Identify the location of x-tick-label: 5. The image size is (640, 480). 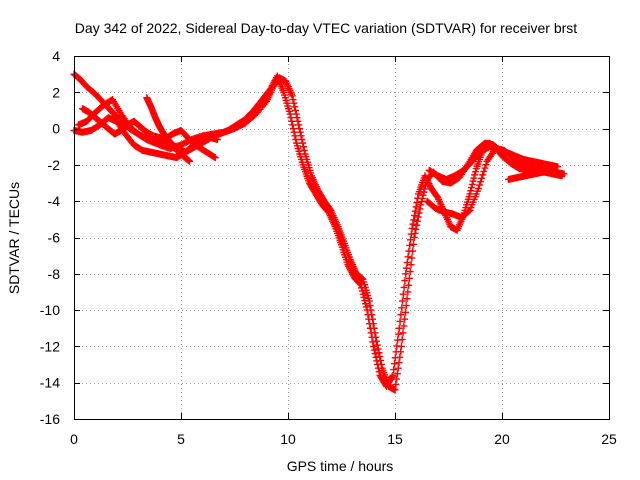
(181, 439).